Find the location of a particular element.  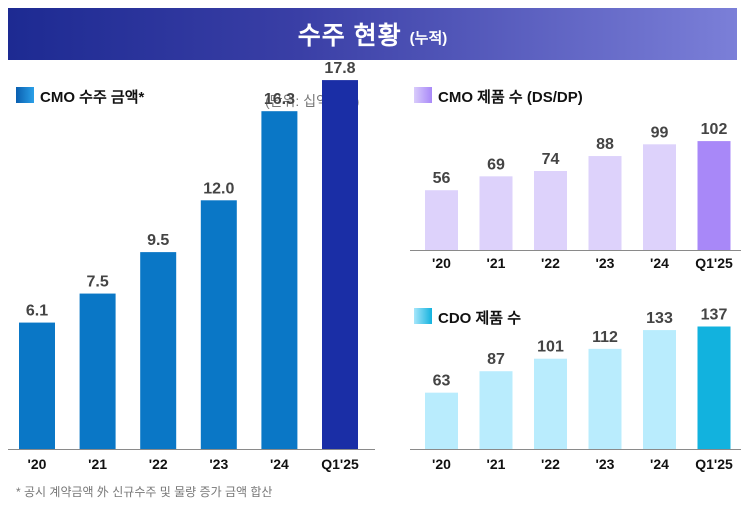

chart3-value-label-5: 137 is located at coordinates (714, 315).